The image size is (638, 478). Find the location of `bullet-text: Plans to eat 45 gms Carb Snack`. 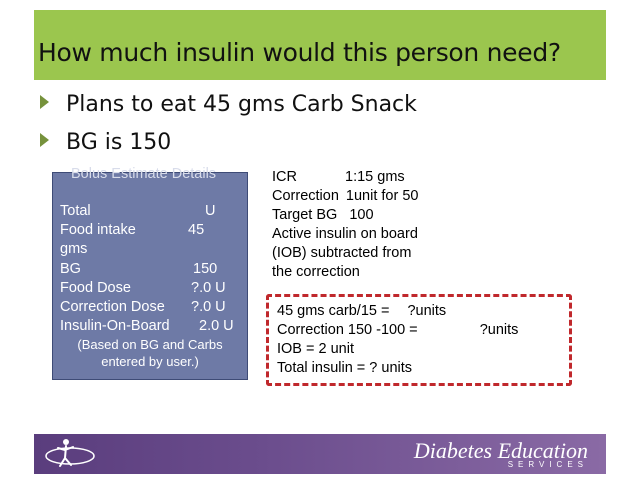

bullet-text: Plans to eat 45 gms Carb Snack is located at coordinates (241, 104).